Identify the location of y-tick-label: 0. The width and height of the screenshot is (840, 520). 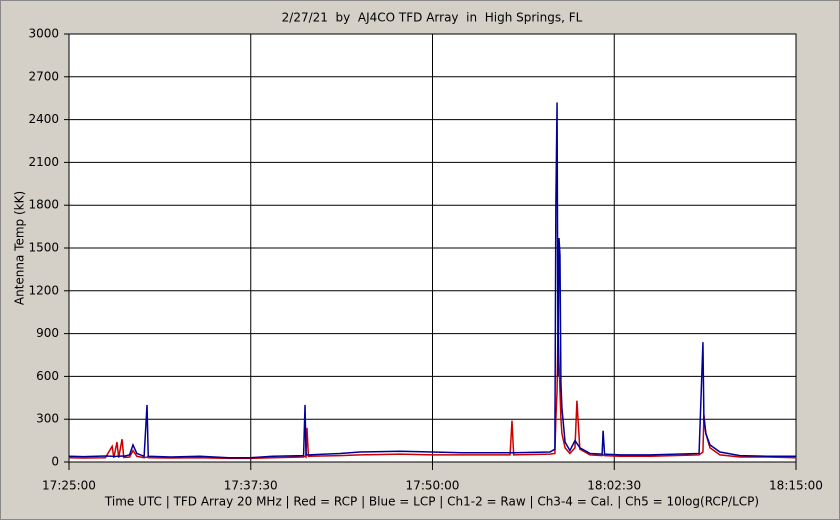
(55, 462).